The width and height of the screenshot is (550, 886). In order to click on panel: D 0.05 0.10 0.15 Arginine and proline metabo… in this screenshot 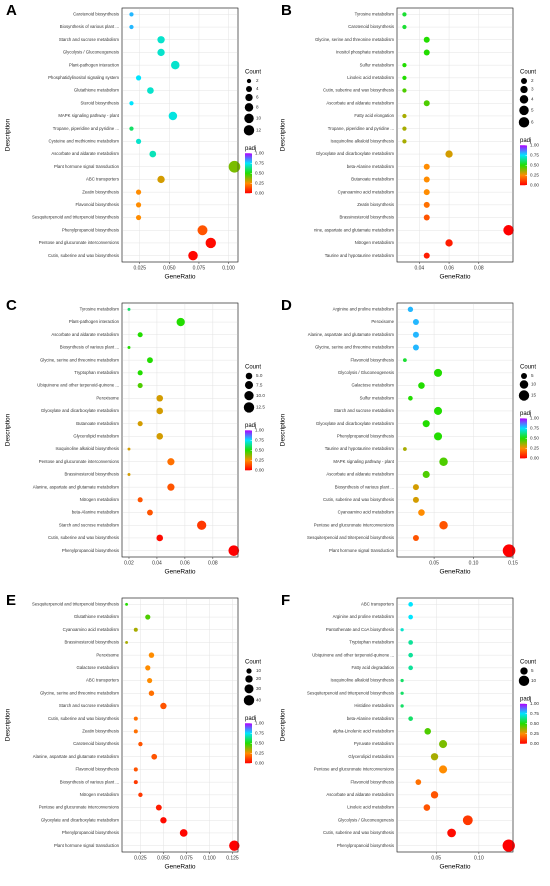, I will do `click(410, 436)`.